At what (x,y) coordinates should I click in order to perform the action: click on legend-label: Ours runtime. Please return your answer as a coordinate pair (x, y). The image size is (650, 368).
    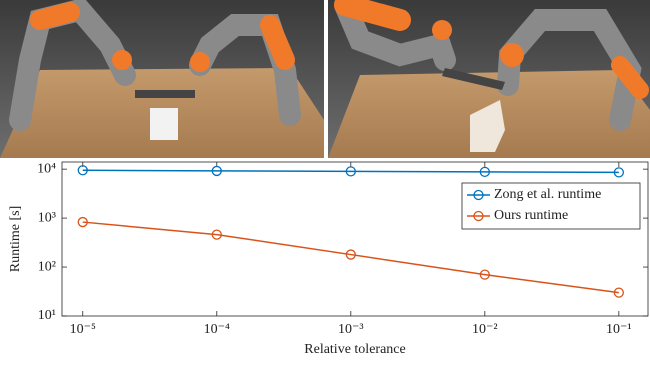
    Looking at the image, I should click on (531, 215).